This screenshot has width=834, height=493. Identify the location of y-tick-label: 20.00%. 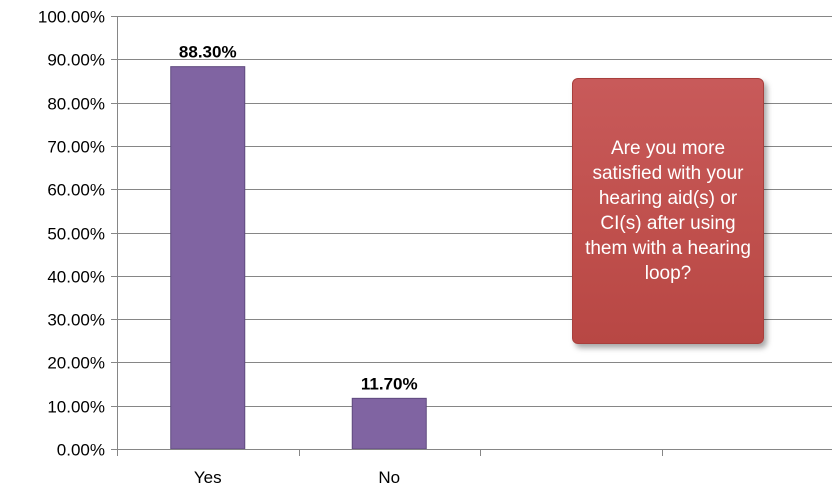
(76, 363).